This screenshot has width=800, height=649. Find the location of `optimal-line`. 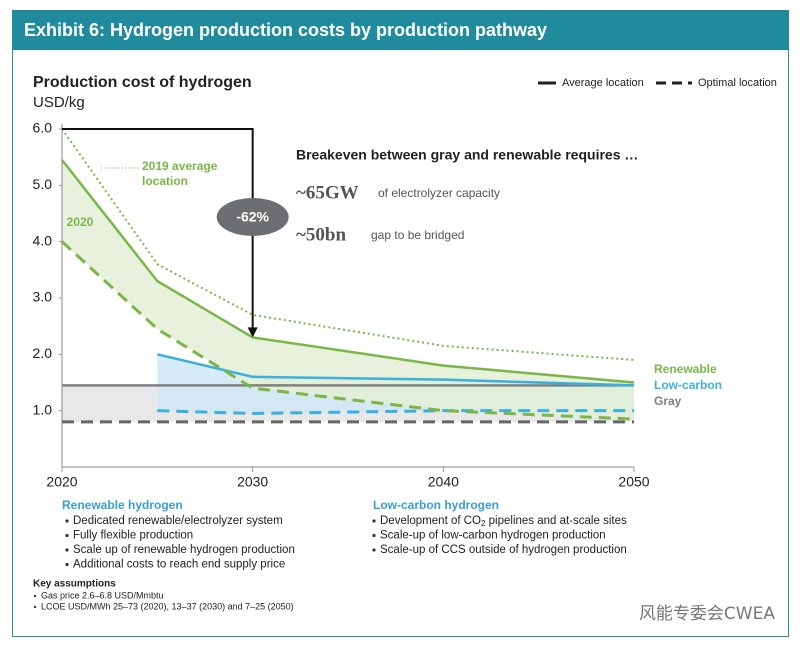

optimal-line is located at coordinates (395, 412).